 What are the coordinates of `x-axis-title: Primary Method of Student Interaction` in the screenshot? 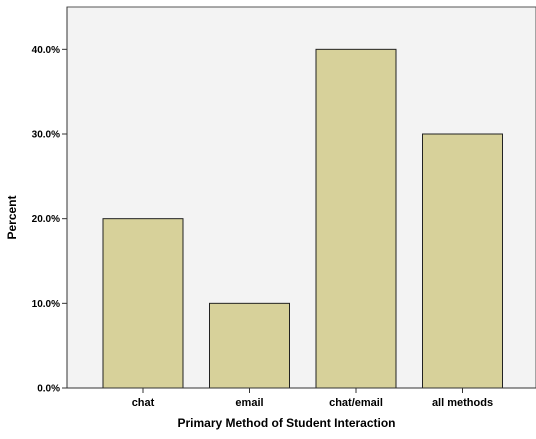 It's located at (286, 423).